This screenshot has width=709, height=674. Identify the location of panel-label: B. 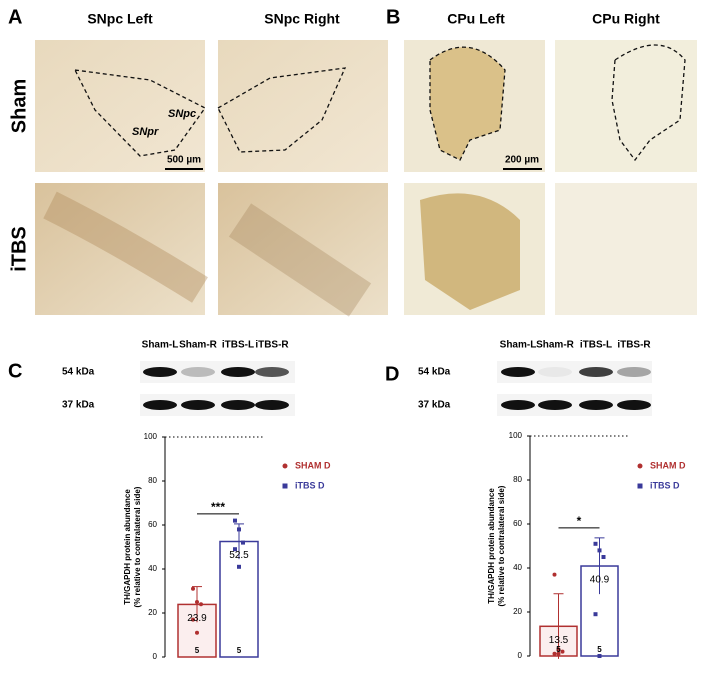
(393, 17).